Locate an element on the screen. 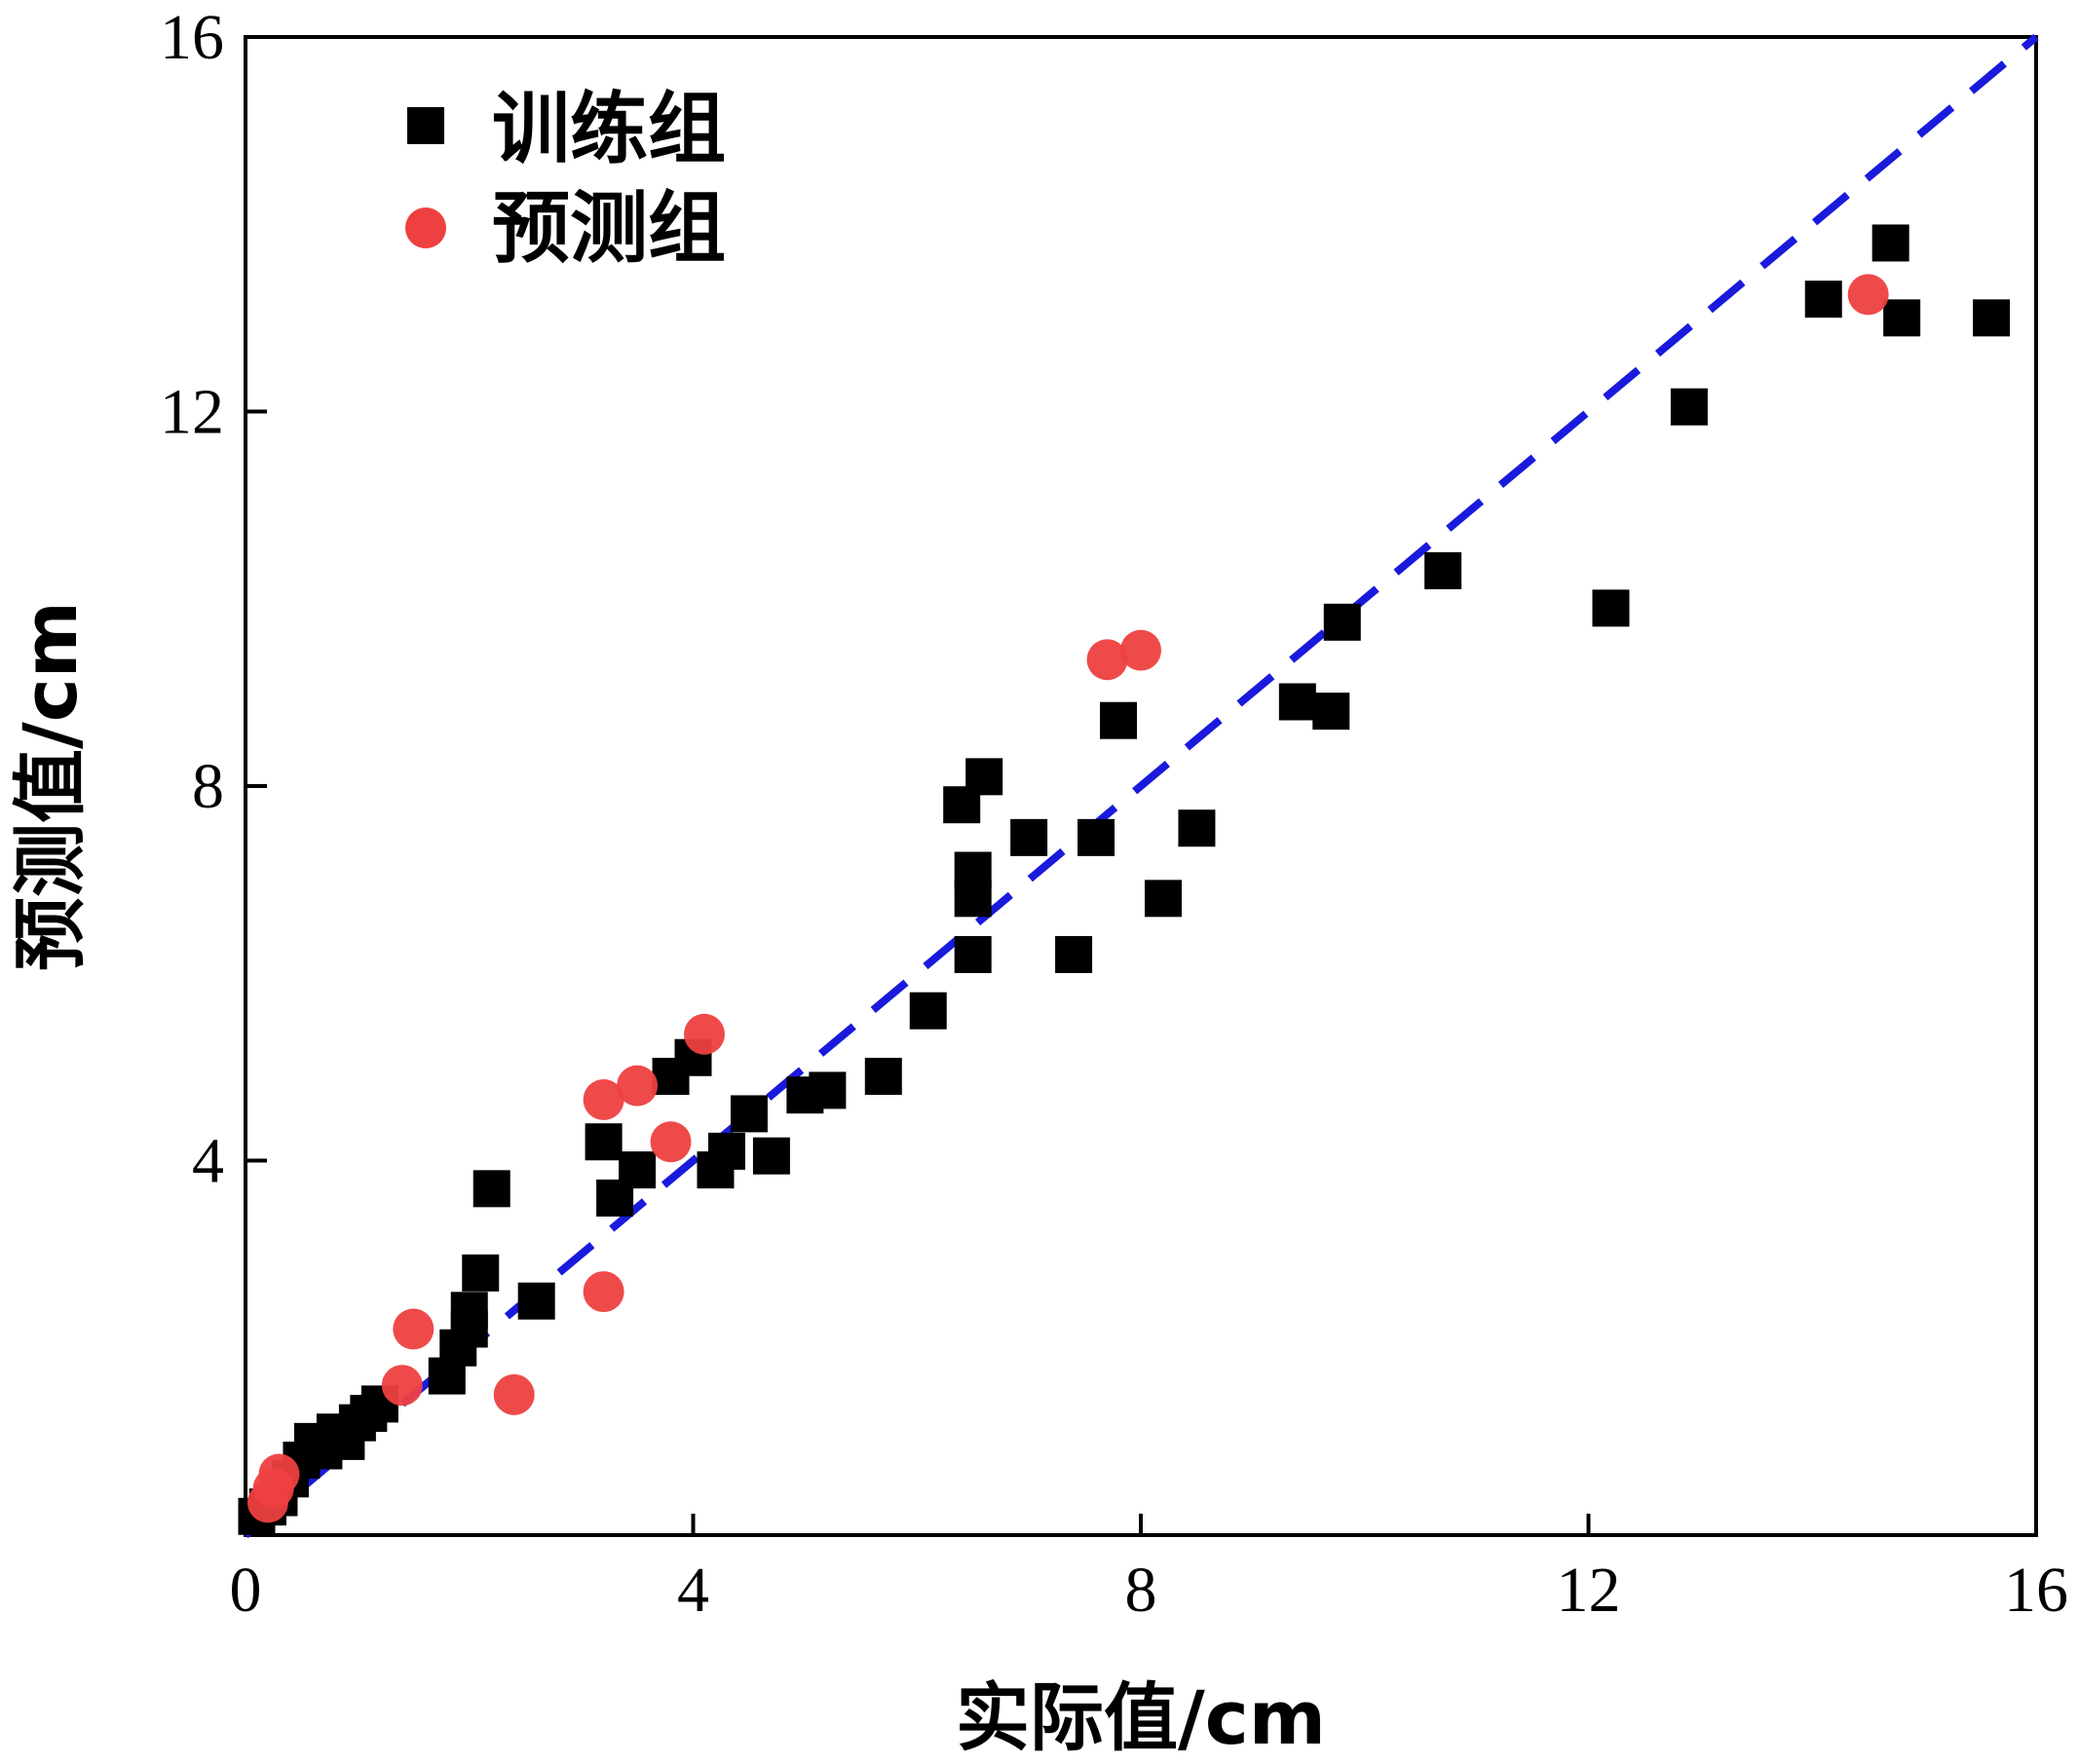 This screenshot has height=1764, width=2079. legend-label-train: 训练组 is located at coordinates (609, 129).